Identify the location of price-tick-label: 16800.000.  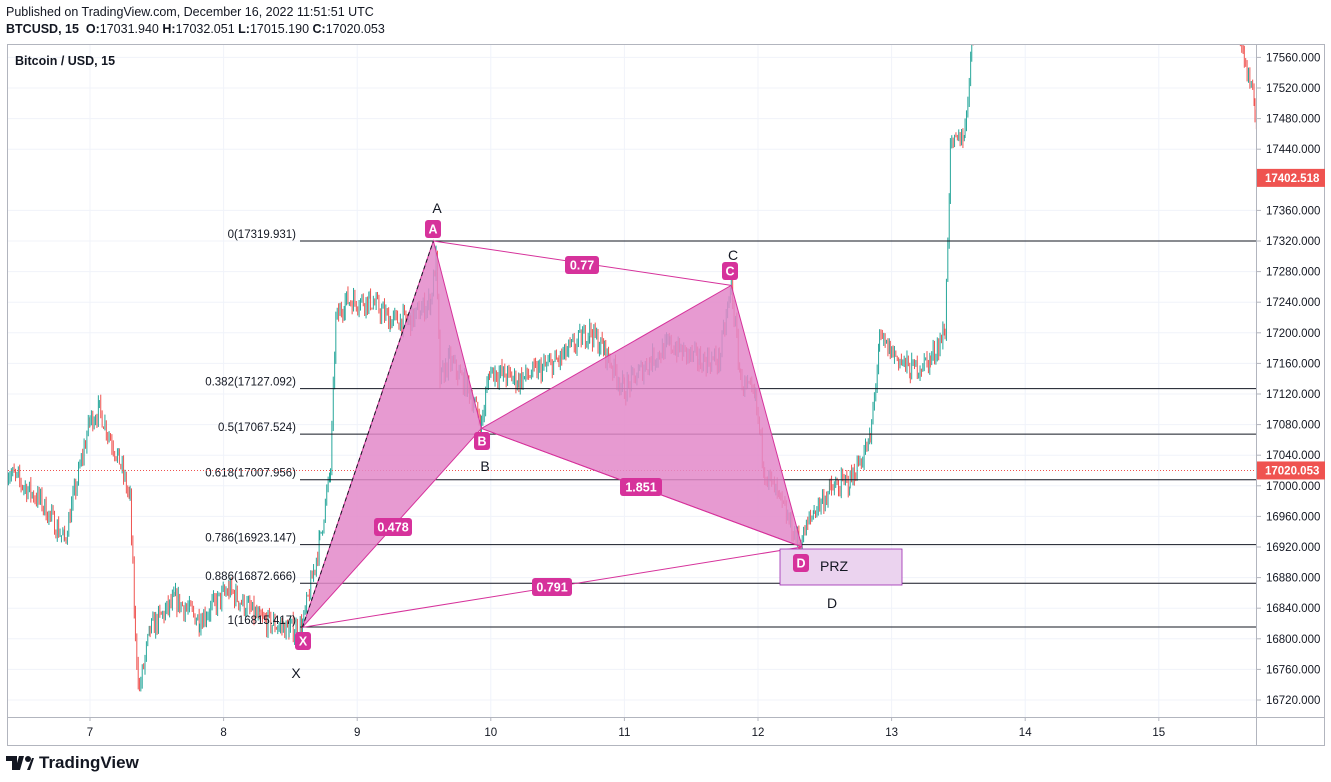
(1293, 640).